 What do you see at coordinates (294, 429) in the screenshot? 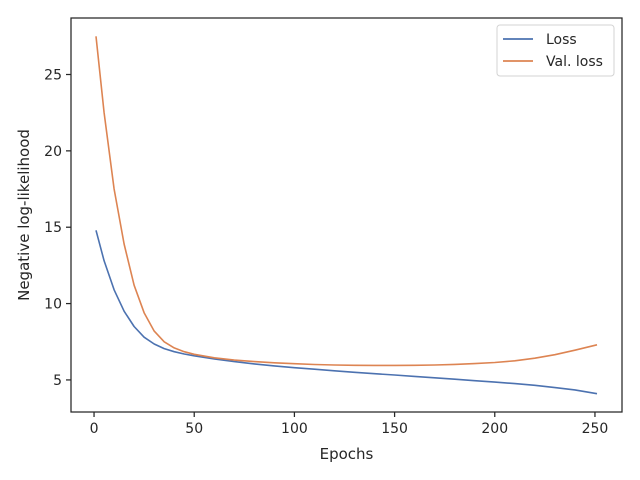
I see `x-tick-label: 100` at bounding box center [294, 429].